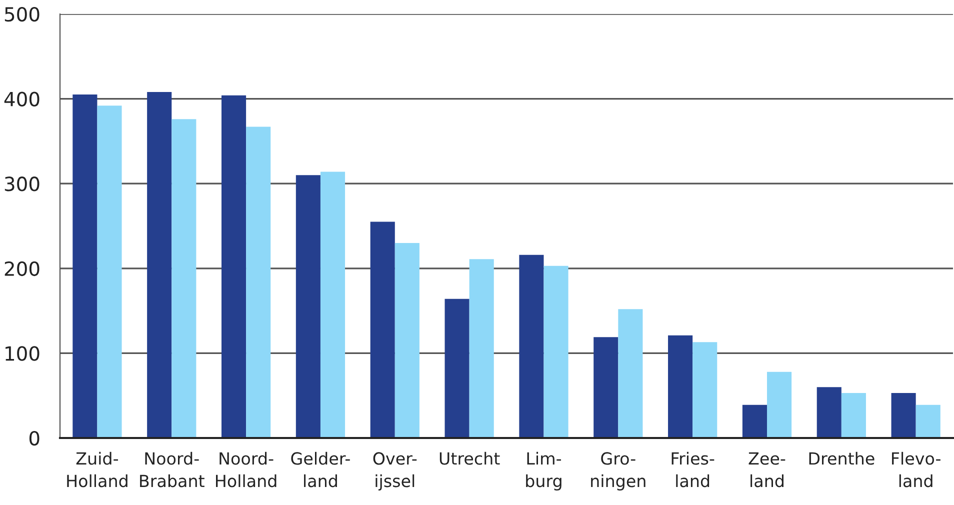  I want to click on y-tick-label: 100, so click(23, 353).